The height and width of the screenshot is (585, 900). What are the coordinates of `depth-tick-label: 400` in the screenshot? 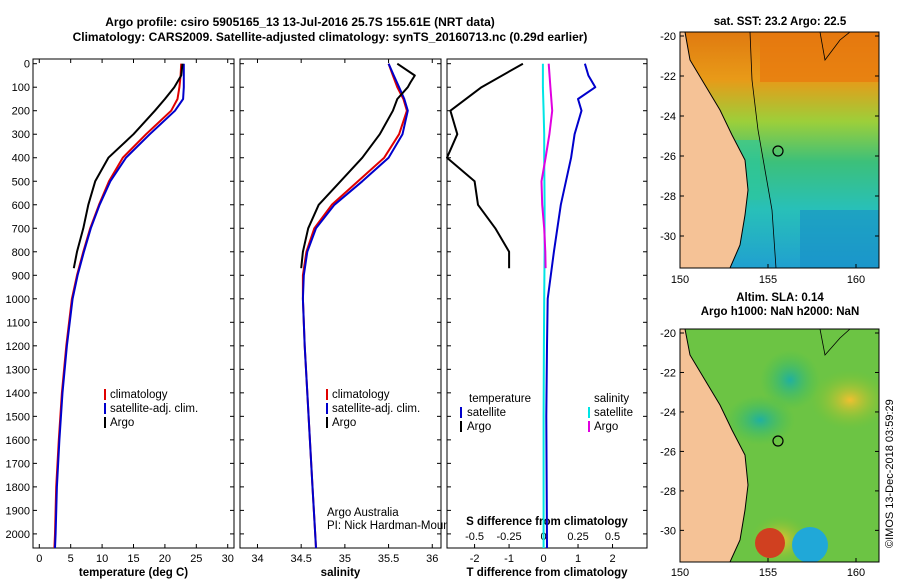 It's located at (21, 159).